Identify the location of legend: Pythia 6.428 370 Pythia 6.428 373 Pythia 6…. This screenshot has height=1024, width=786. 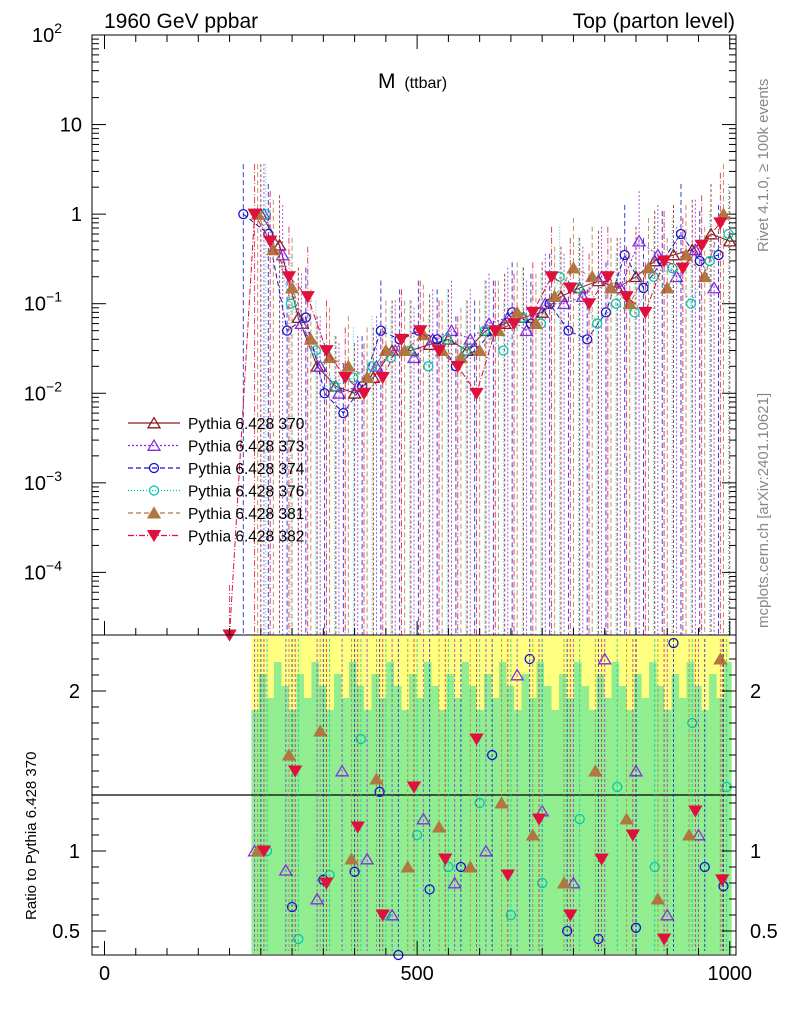
(216, 481).